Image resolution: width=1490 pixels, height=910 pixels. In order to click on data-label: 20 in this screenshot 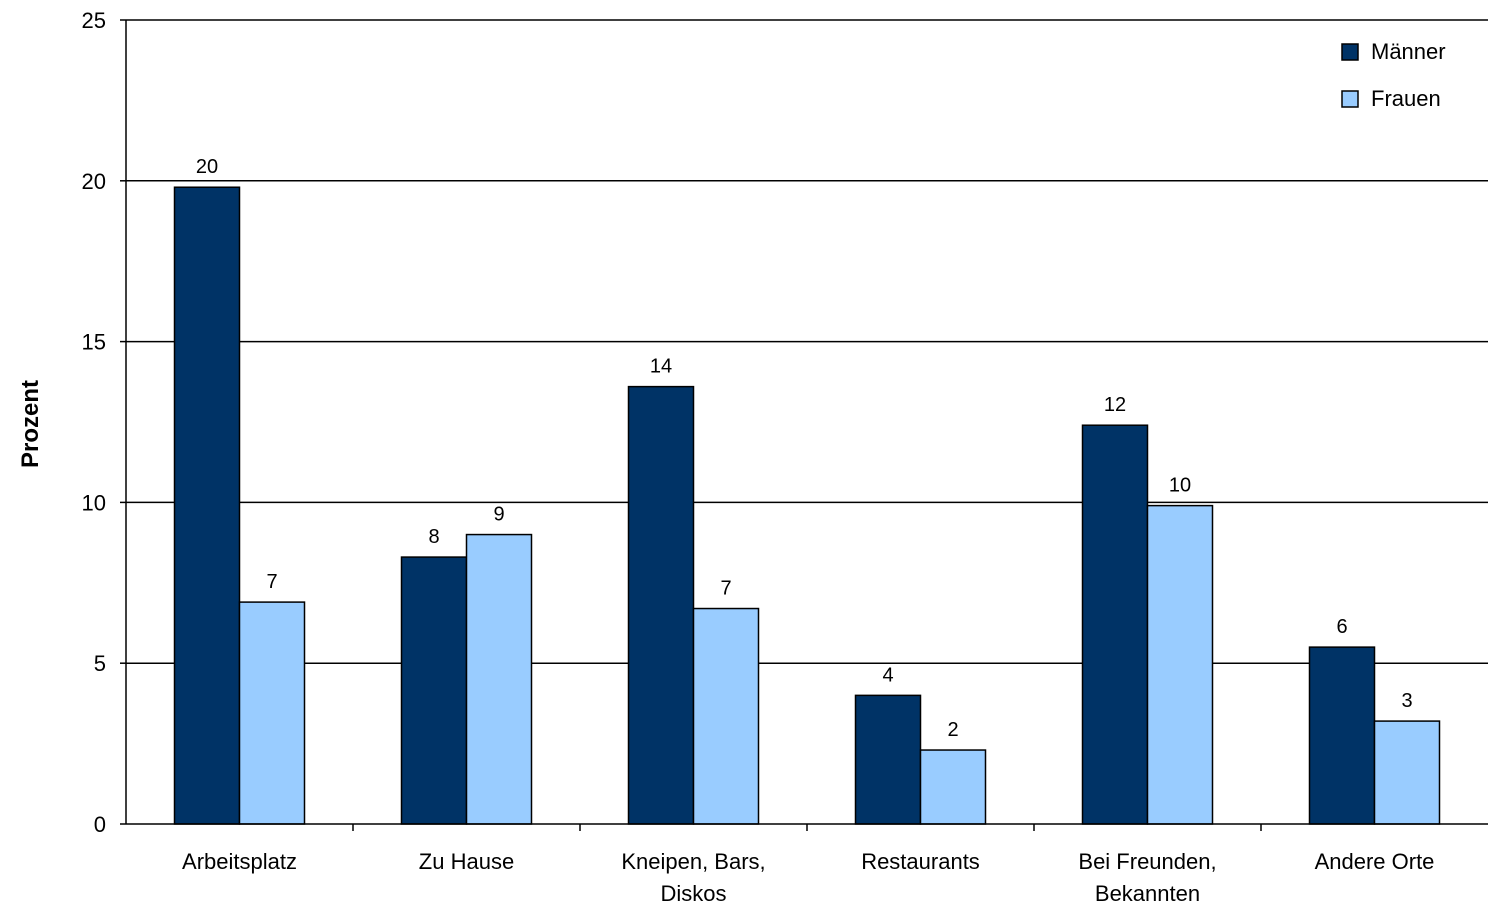, I will do `click(207, 167)`.